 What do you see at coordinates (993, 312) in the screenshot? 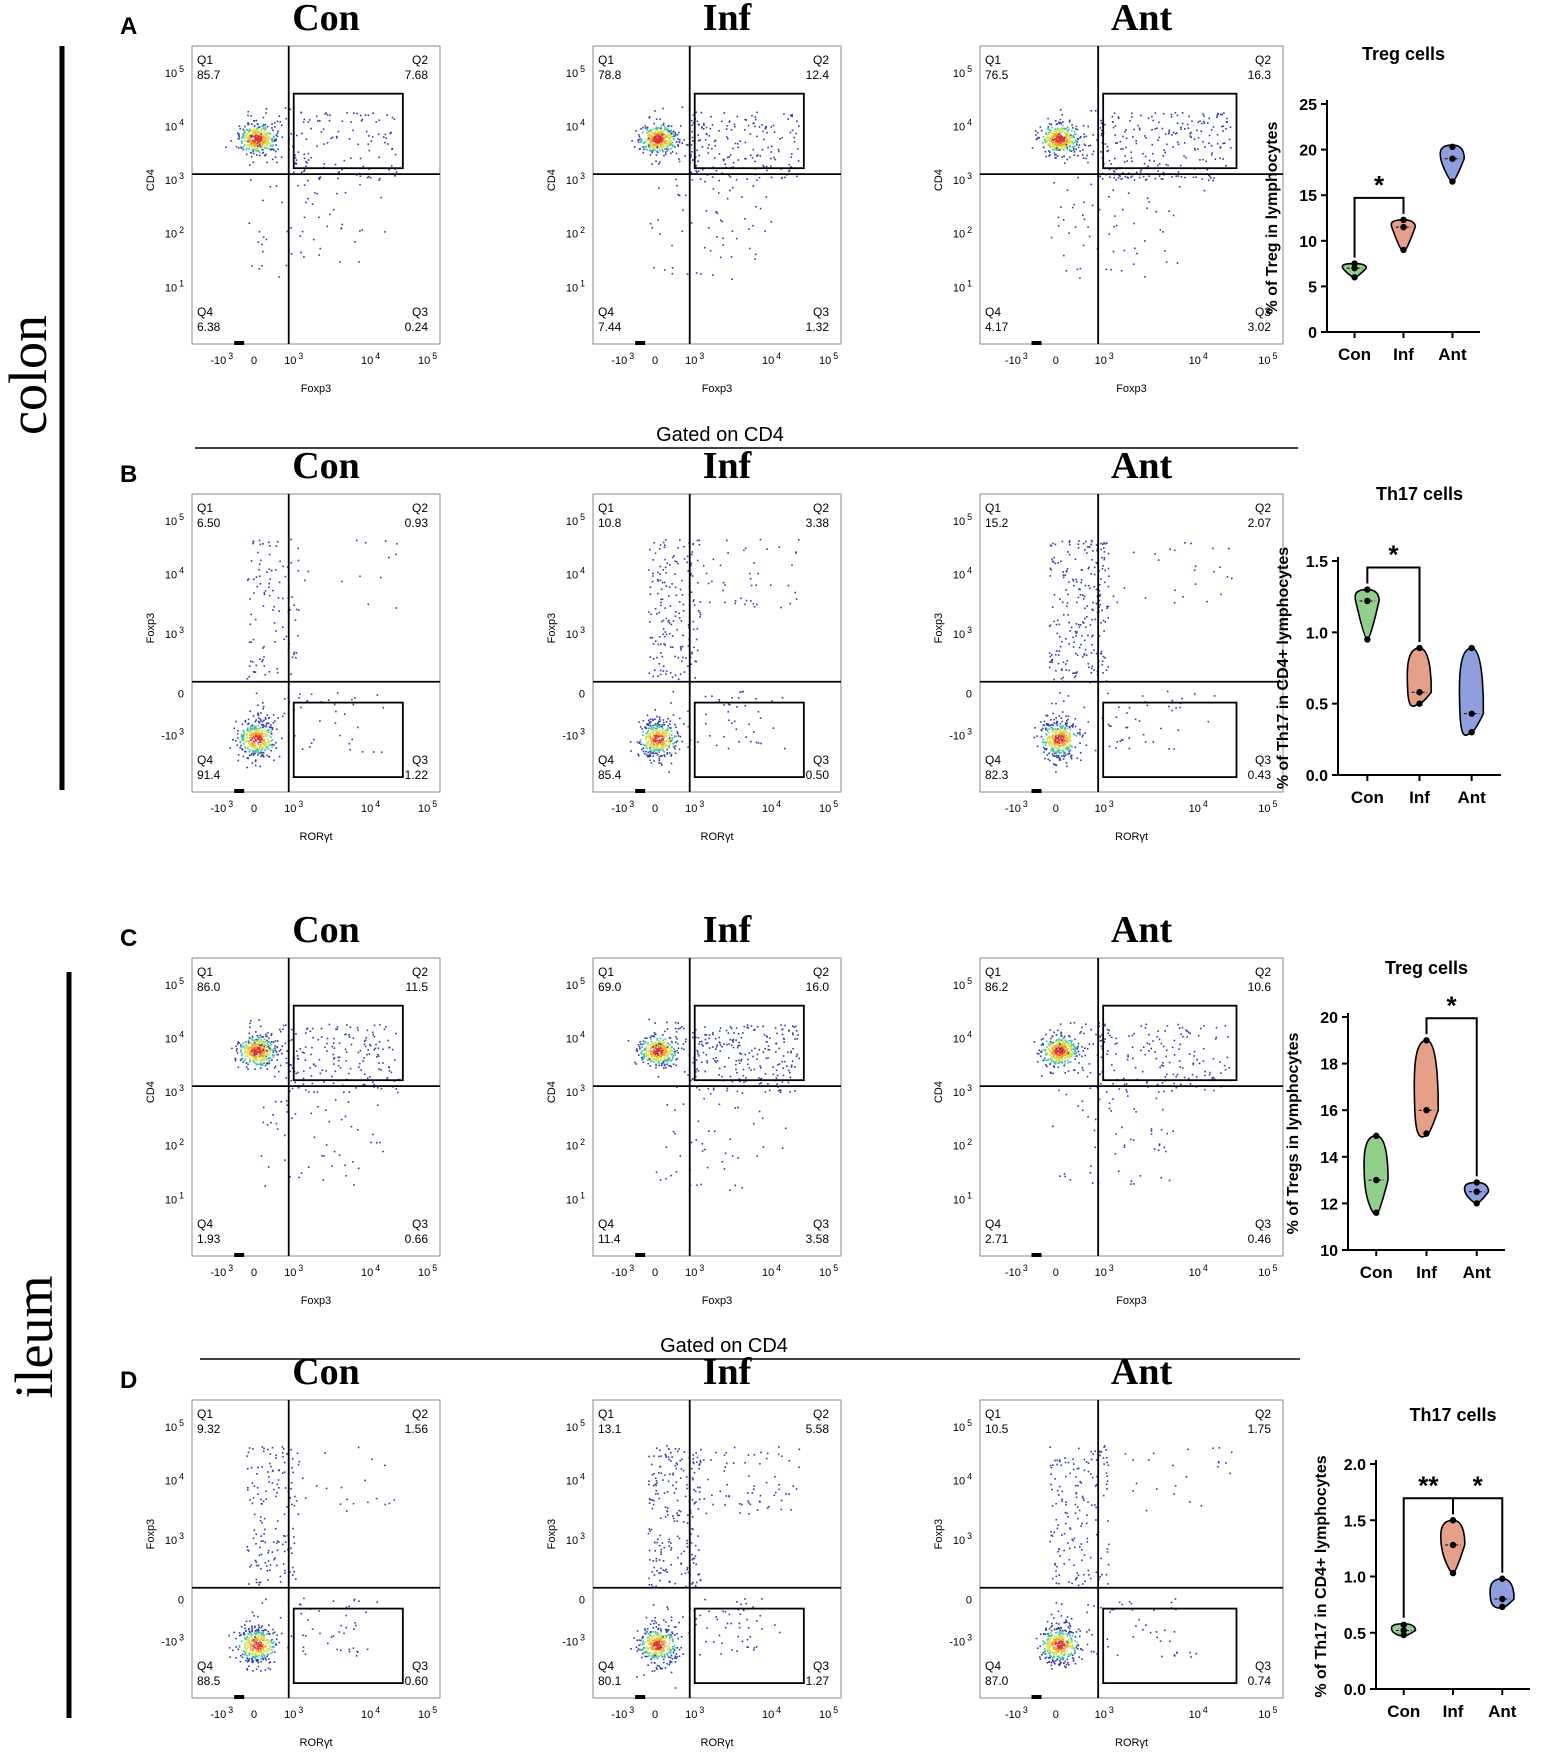
I see `q4-label: Q4` at bounding box center [993, 312].